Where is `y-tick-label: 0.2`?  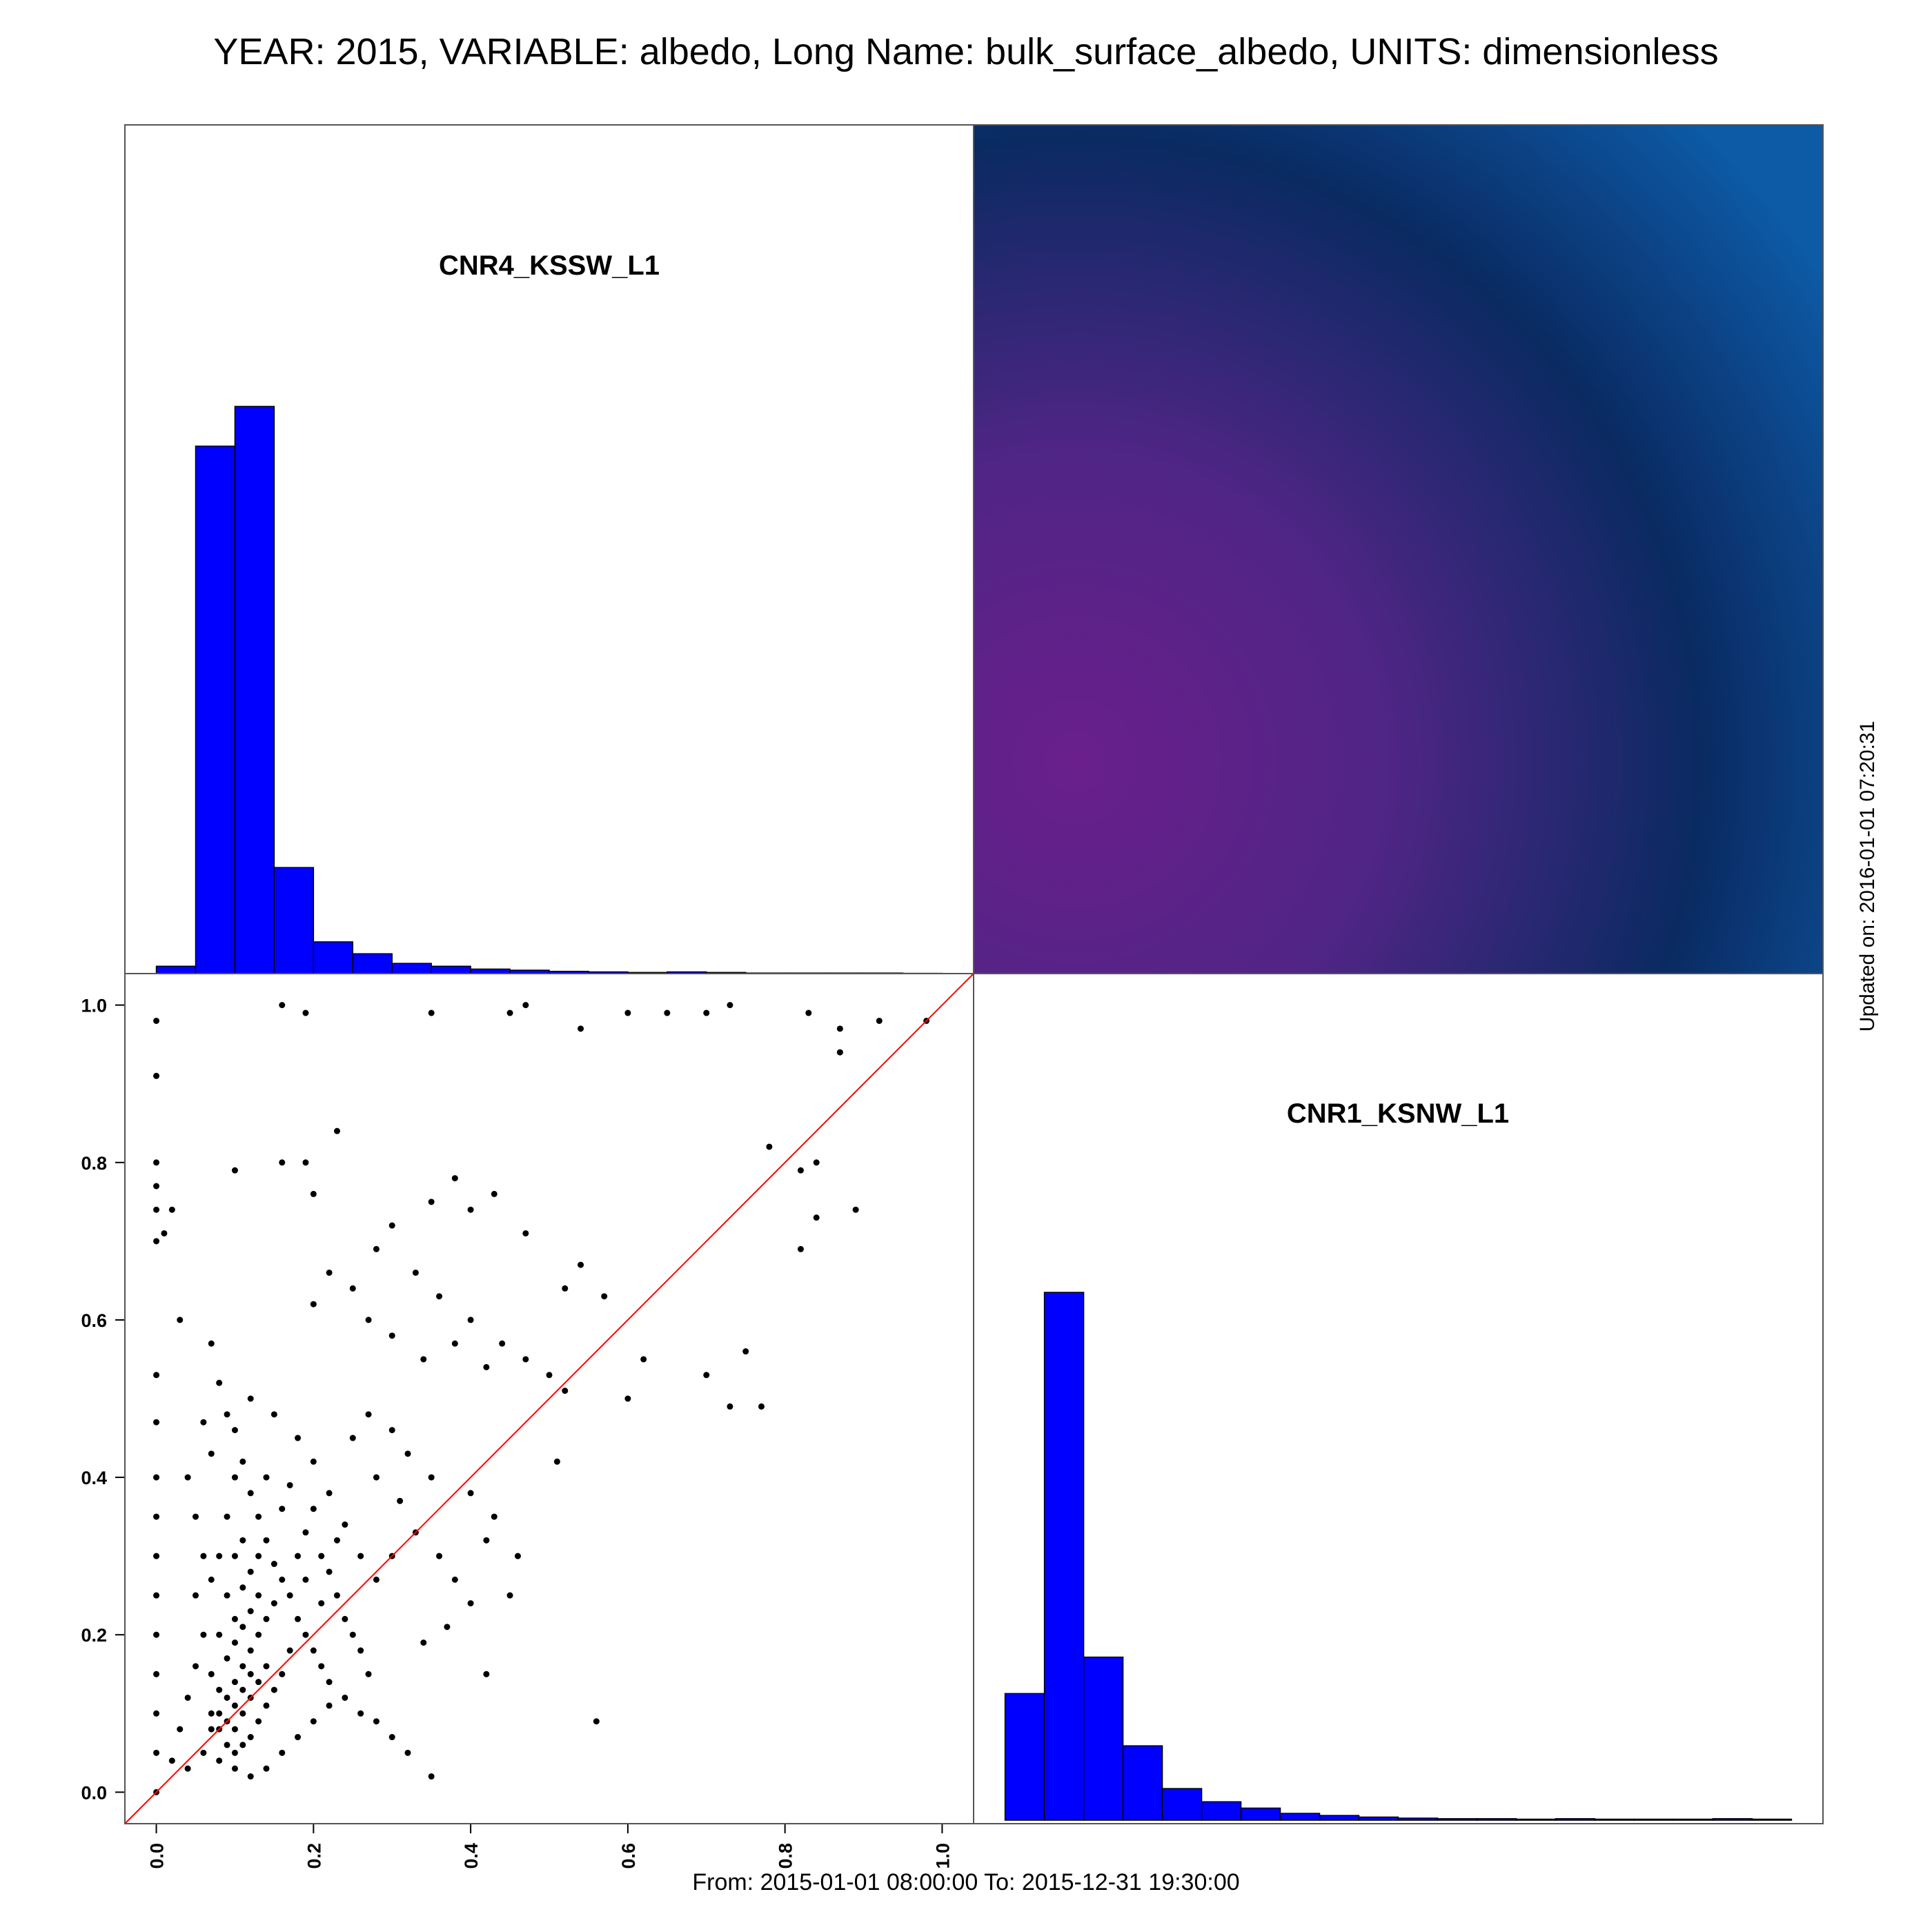 y-tick-label: 0.2 is located at coordinates (94, 1635).